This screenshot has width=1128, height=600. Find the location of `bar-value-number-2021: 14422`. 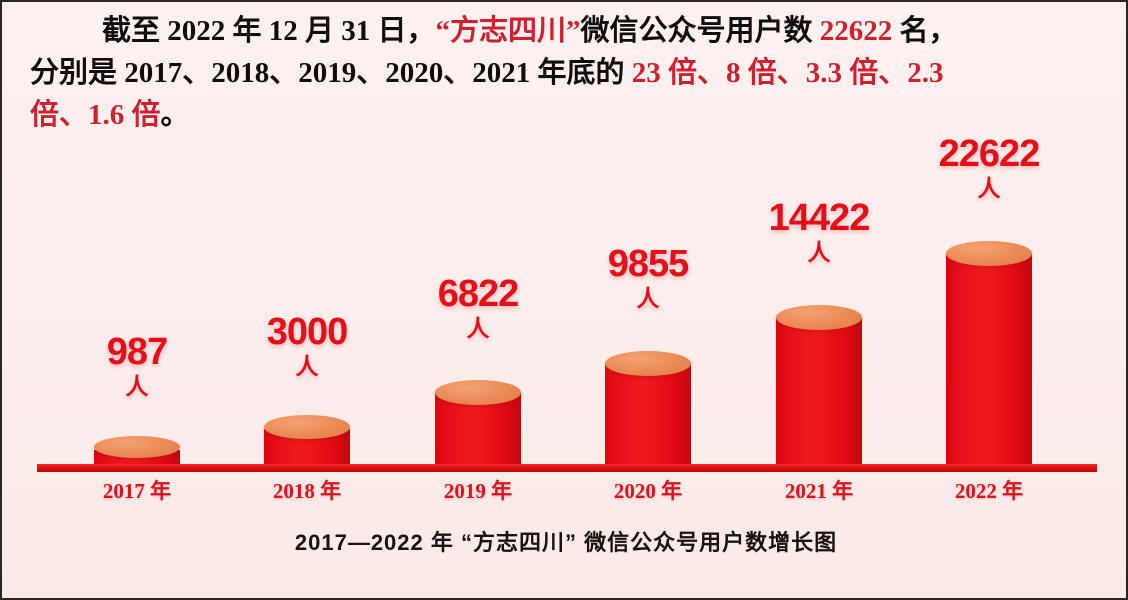

bar-value-number-2021: 14422 is located at coordinates (819, 218).